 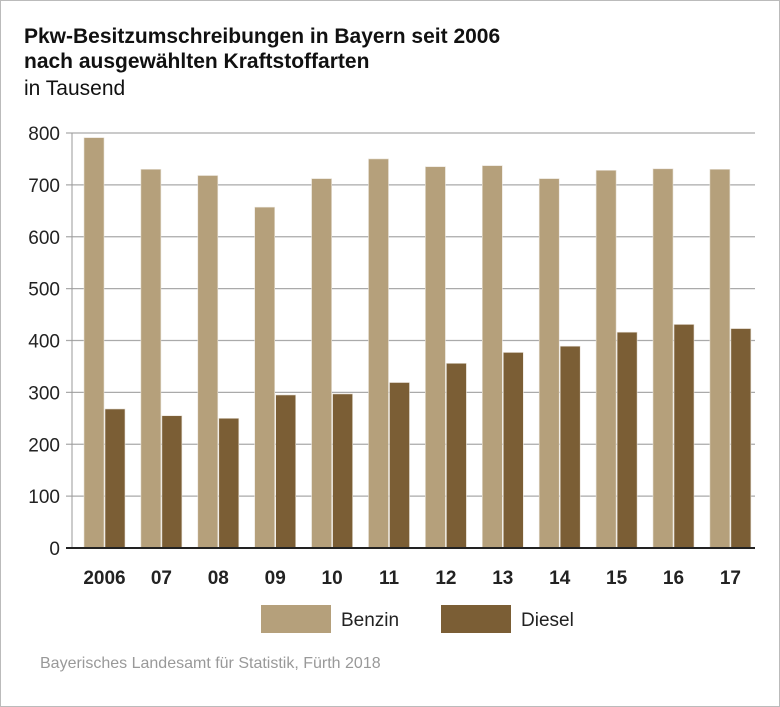 What do you see at coordinates (502, 578) in the screenshot?
I see `x-tick-label: 13` at bounding box center [502, 578].